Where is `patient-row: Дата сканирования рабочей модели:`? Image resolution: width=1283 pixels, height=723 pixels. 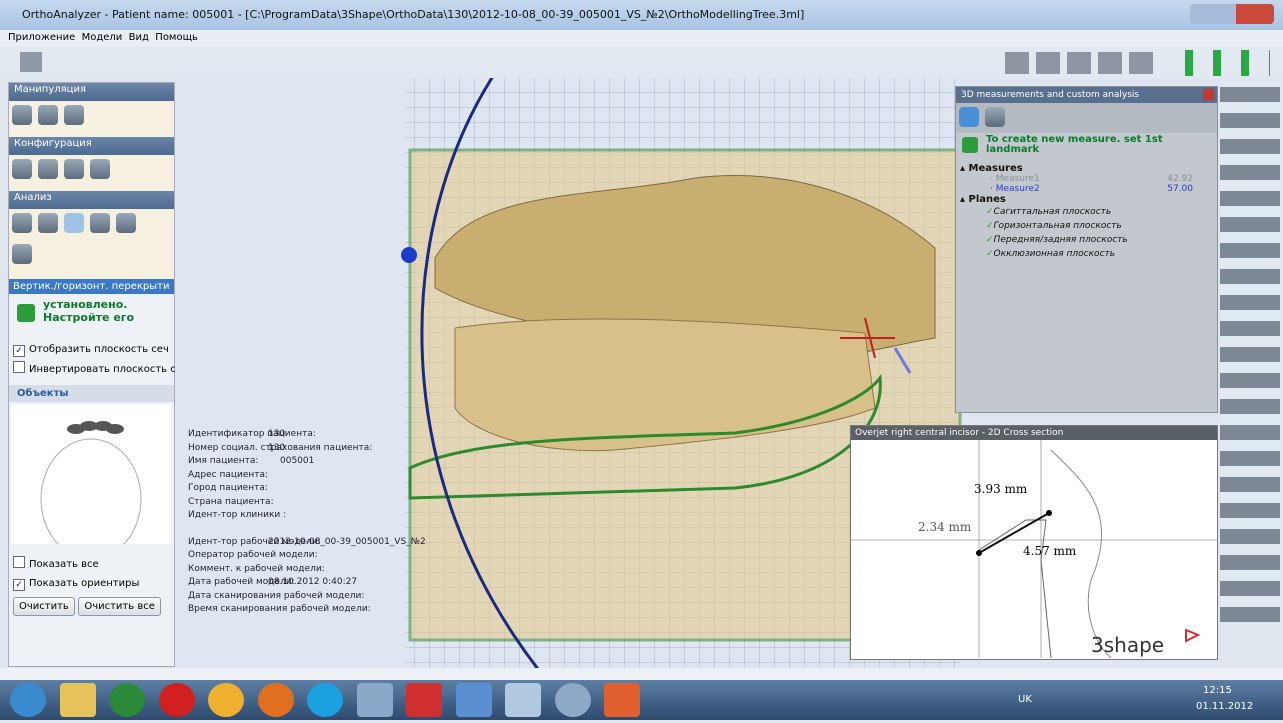
patient-row: Дата сканирования рабочей модели: is located at coordinates (348, 597).